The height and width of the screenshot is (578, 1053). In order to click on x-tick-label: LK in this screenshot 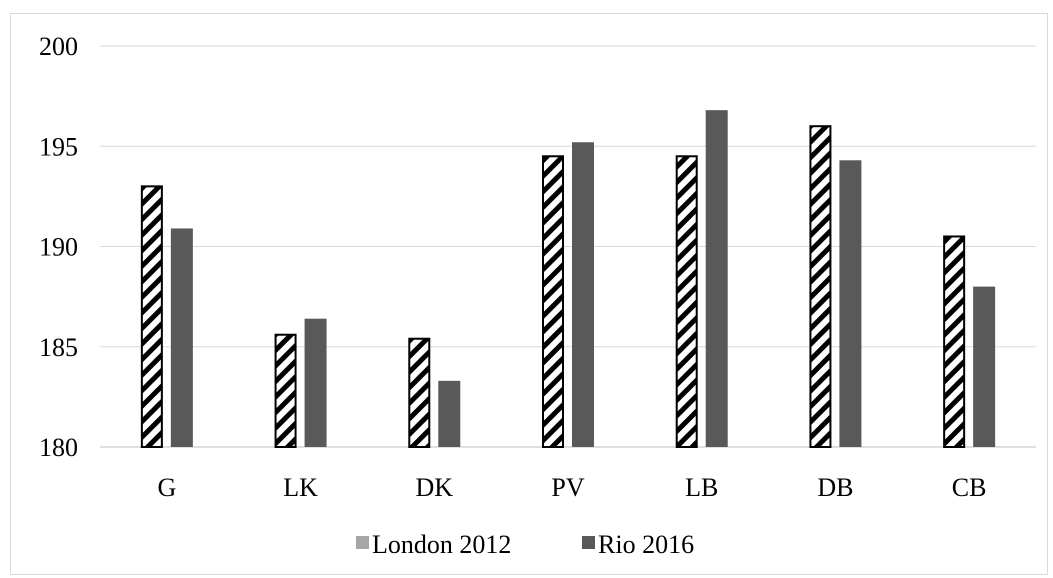, I will do `click(300, 487)`.